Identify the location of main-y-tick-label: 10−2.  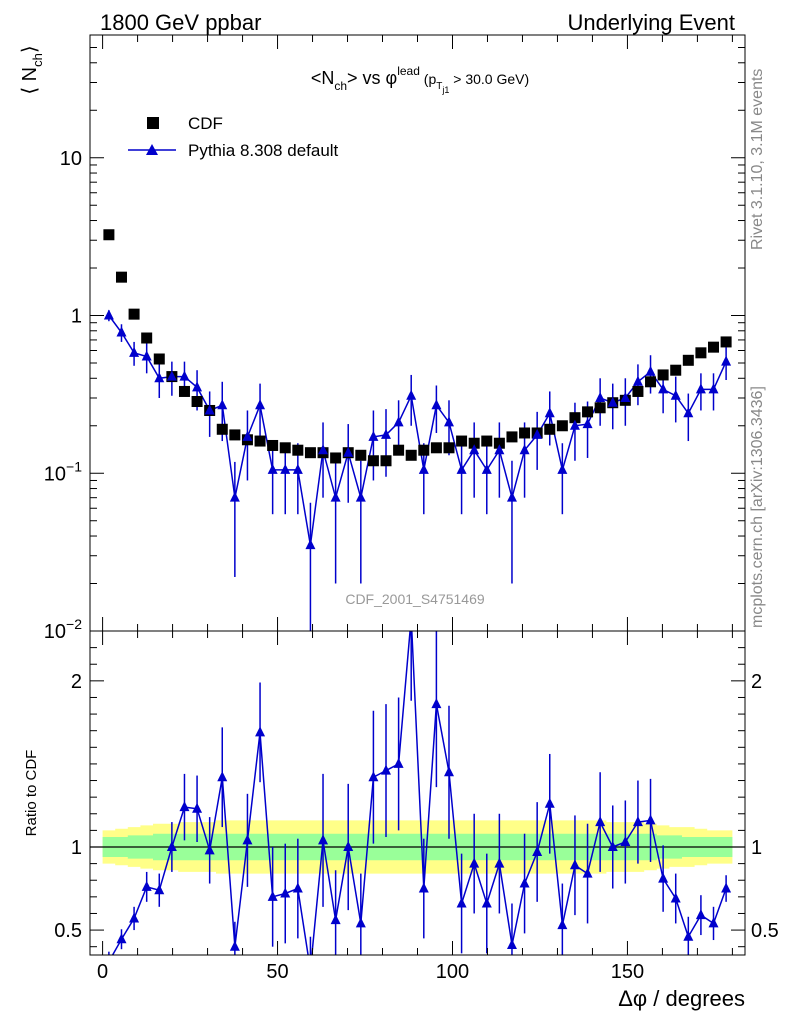
(63, 629).